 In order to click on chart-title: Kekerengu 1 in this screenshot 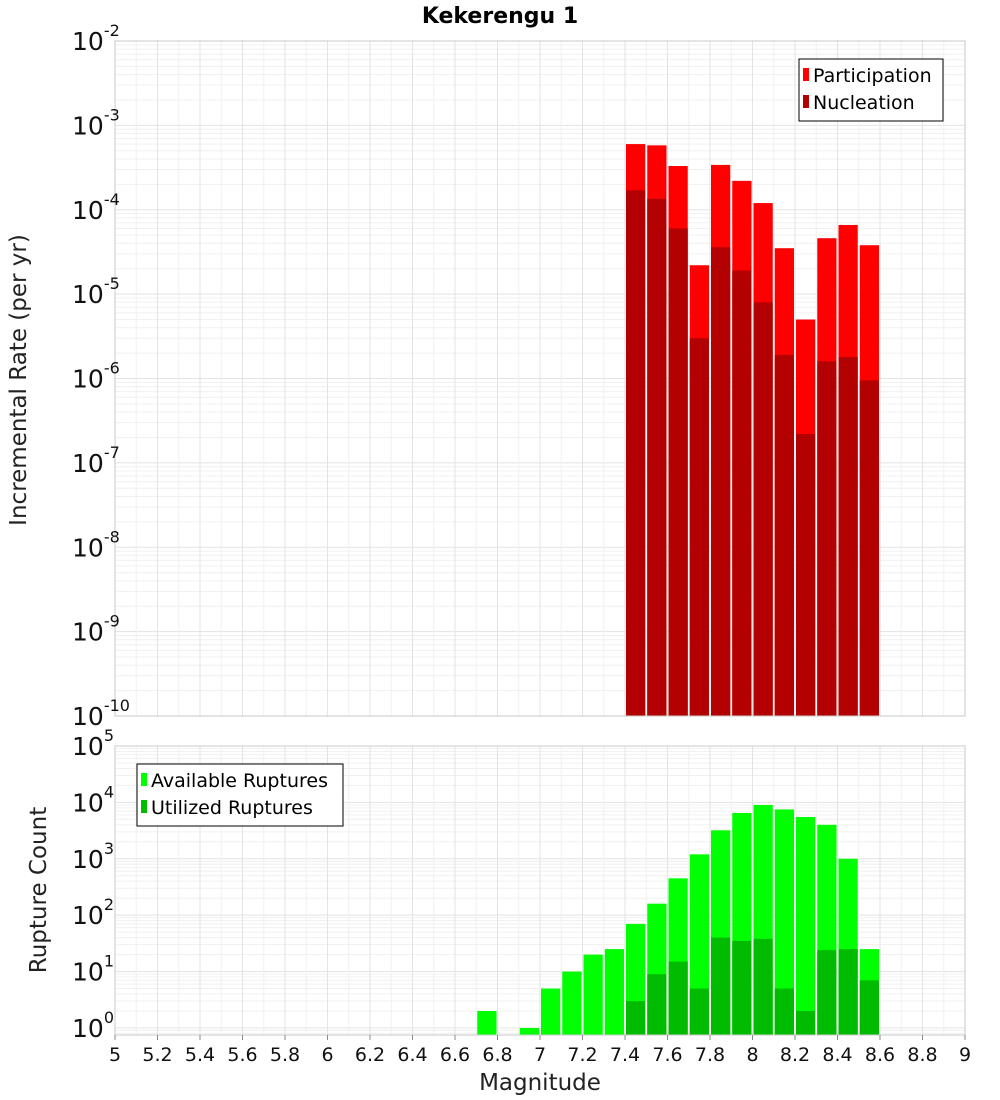, I will do `click(500, 16)`.